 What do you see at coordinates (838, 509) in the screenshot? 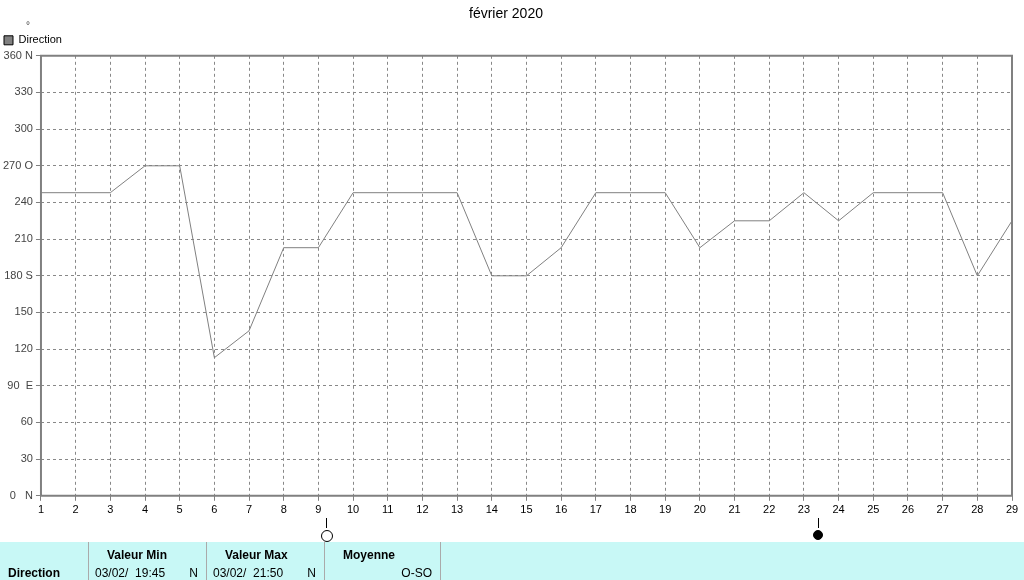
I see `x-tick-label: 24` at bounding box center [838, 509].